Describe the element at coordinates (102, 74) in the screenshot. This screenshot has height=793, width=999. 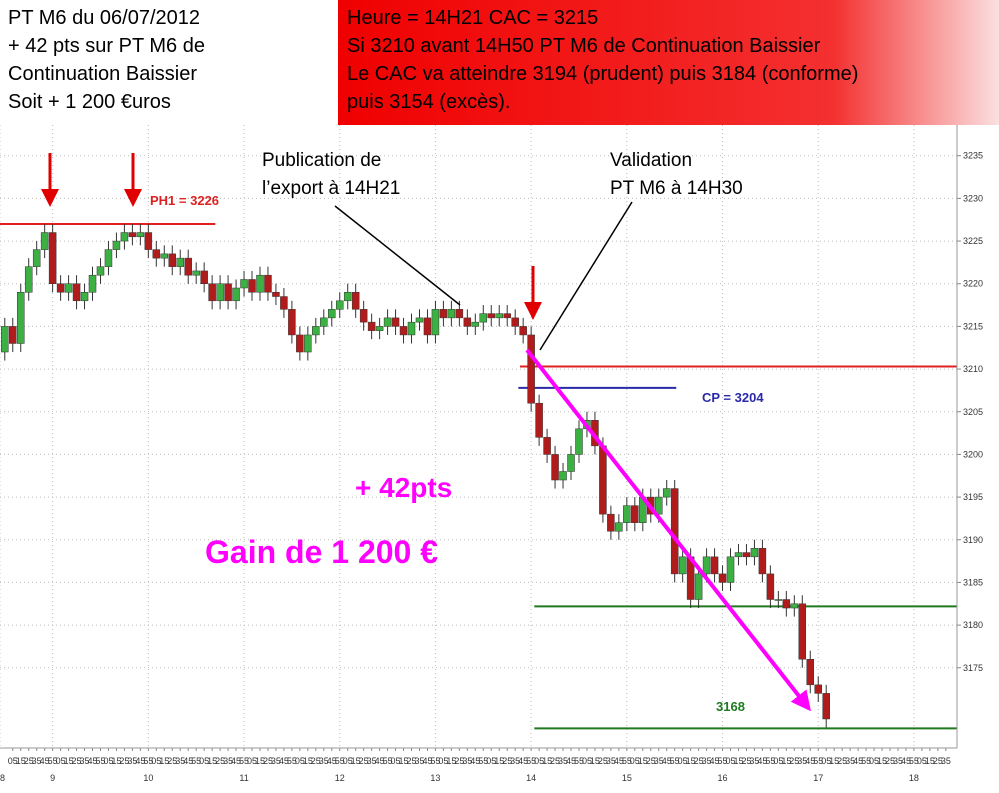
I see `header-line: Continuation Baissier` at that location.